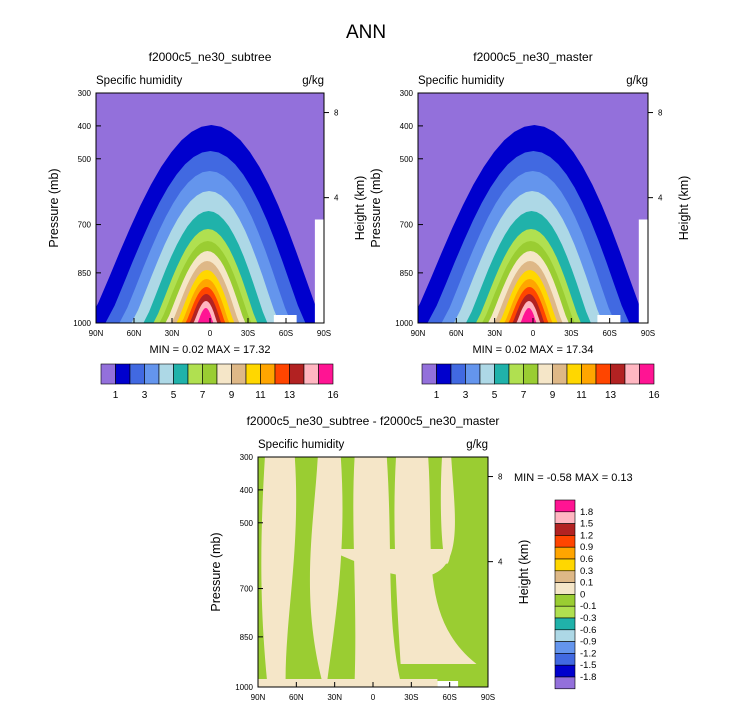 The height and width of the screenshot is (711, 733). I want to click on colorbar-label: 0.1, so click(586, 583).